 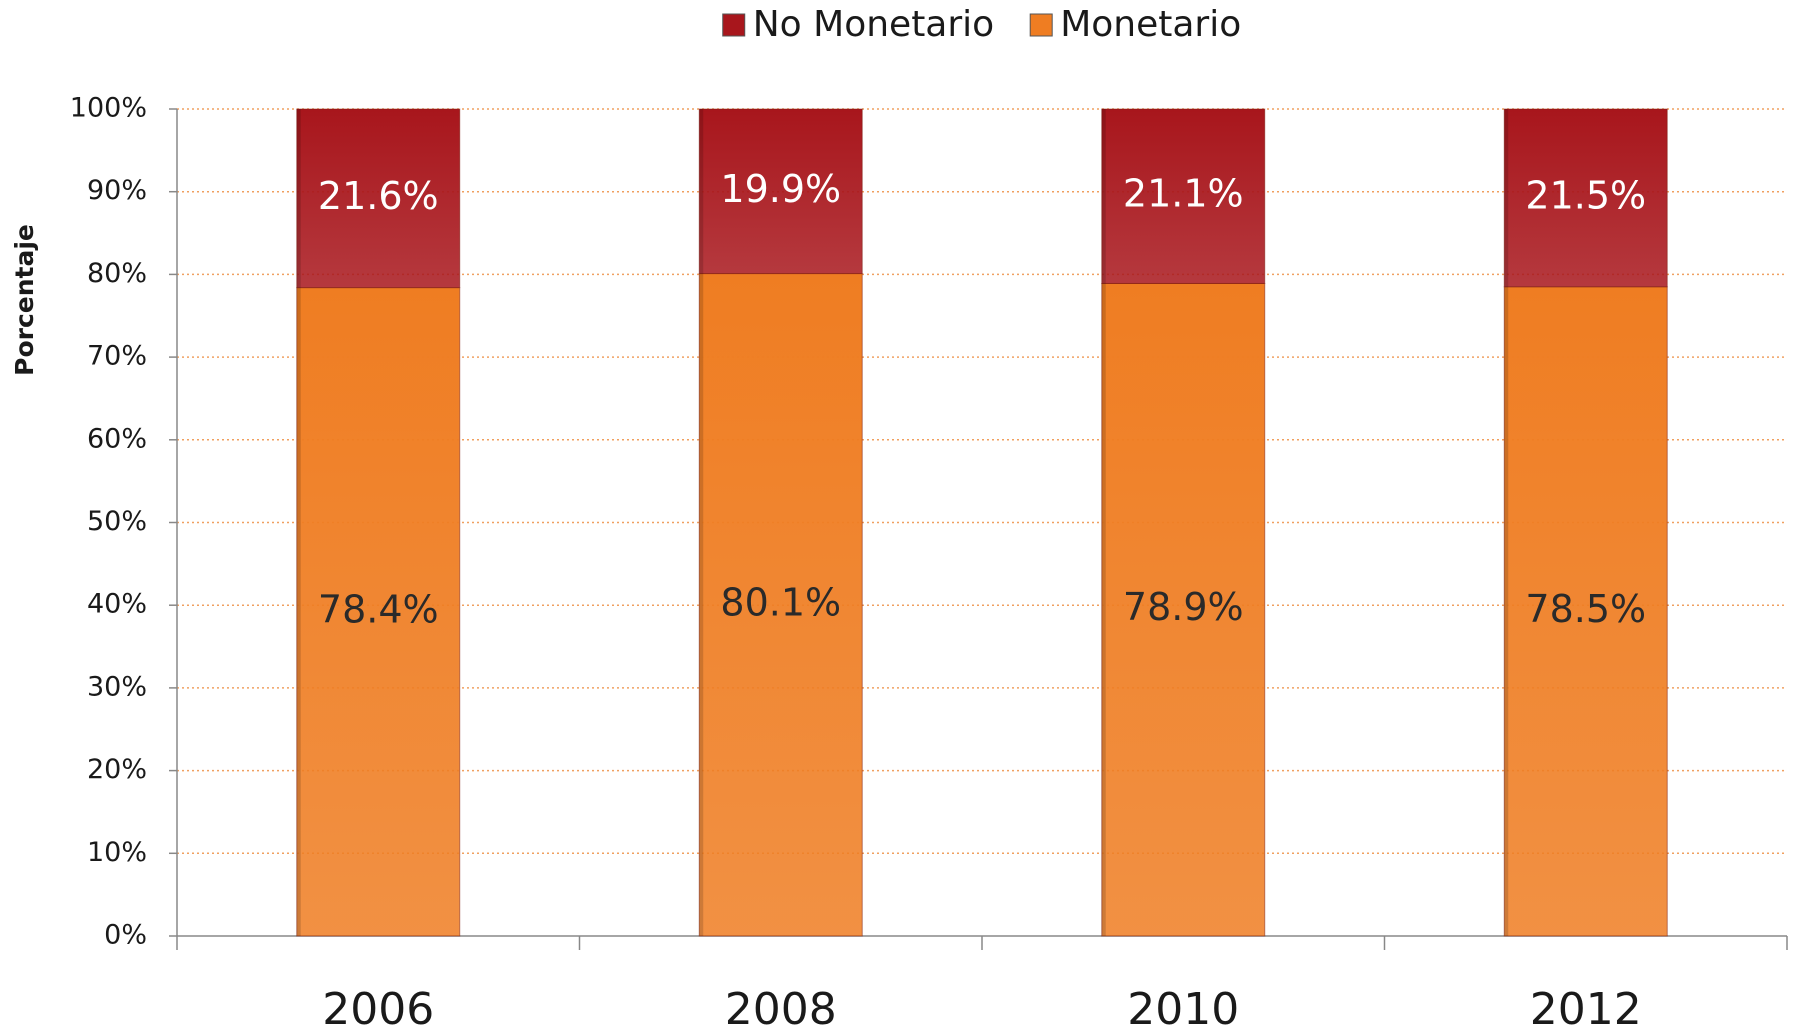 I want to click on y-tick-label: 90%, so click(x=117, y=190).